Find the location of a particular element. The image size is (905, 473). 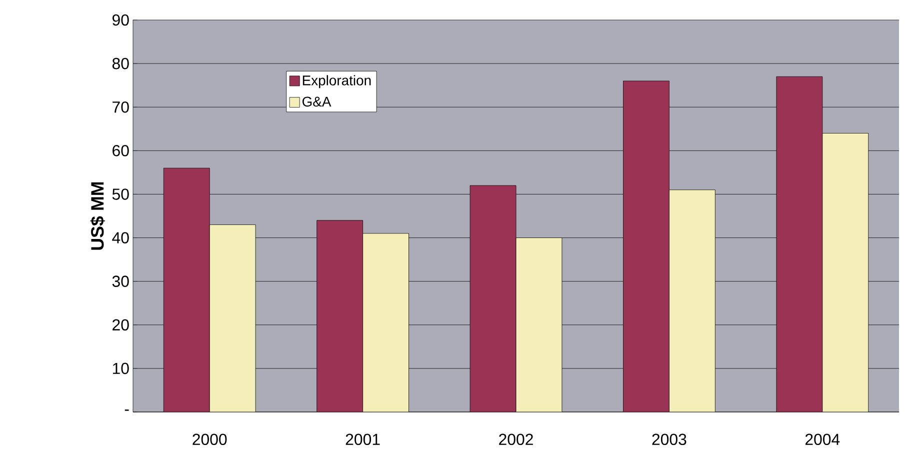

y-tick-label: 20 is located at coordinates (120, 325).